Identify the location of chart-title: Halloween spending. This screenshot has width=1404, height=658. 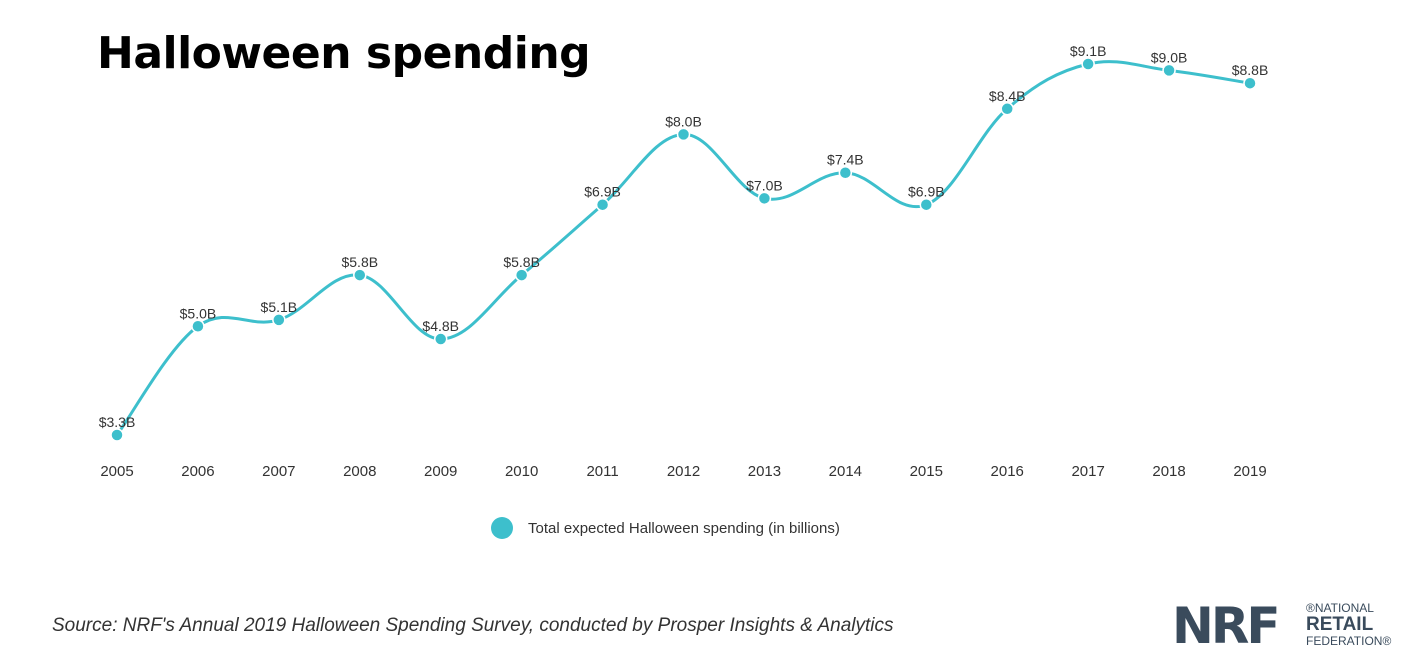
(344, 53).